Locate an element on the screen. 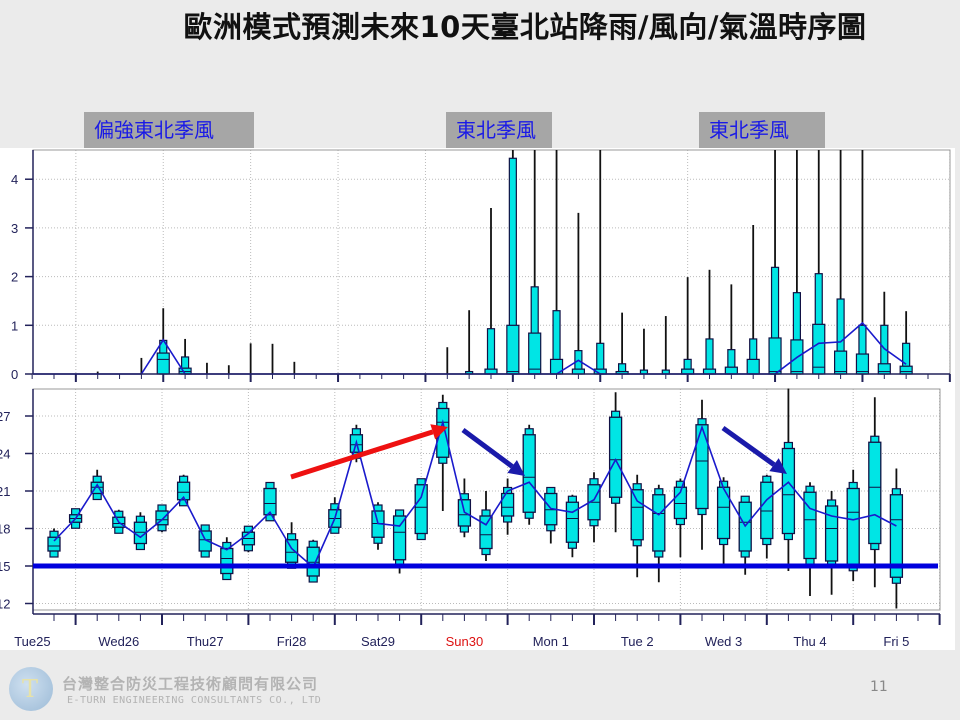  precip-y-tick-label: 0 is located at coordinates (14, 374).